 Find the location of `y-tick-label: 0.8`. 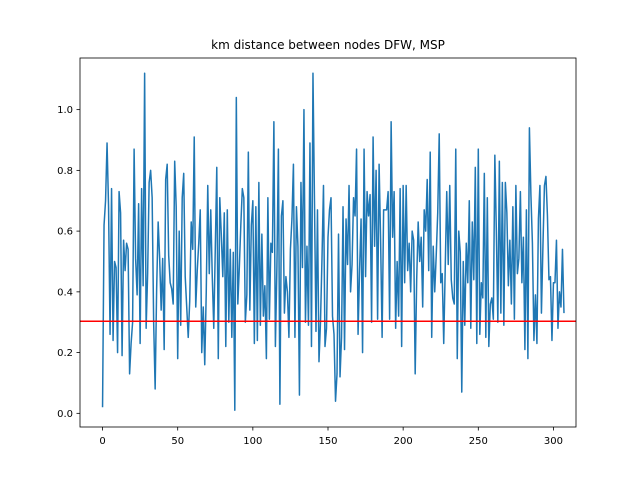

y-tick-label: 0.8 is located at coordinates (65, 171).